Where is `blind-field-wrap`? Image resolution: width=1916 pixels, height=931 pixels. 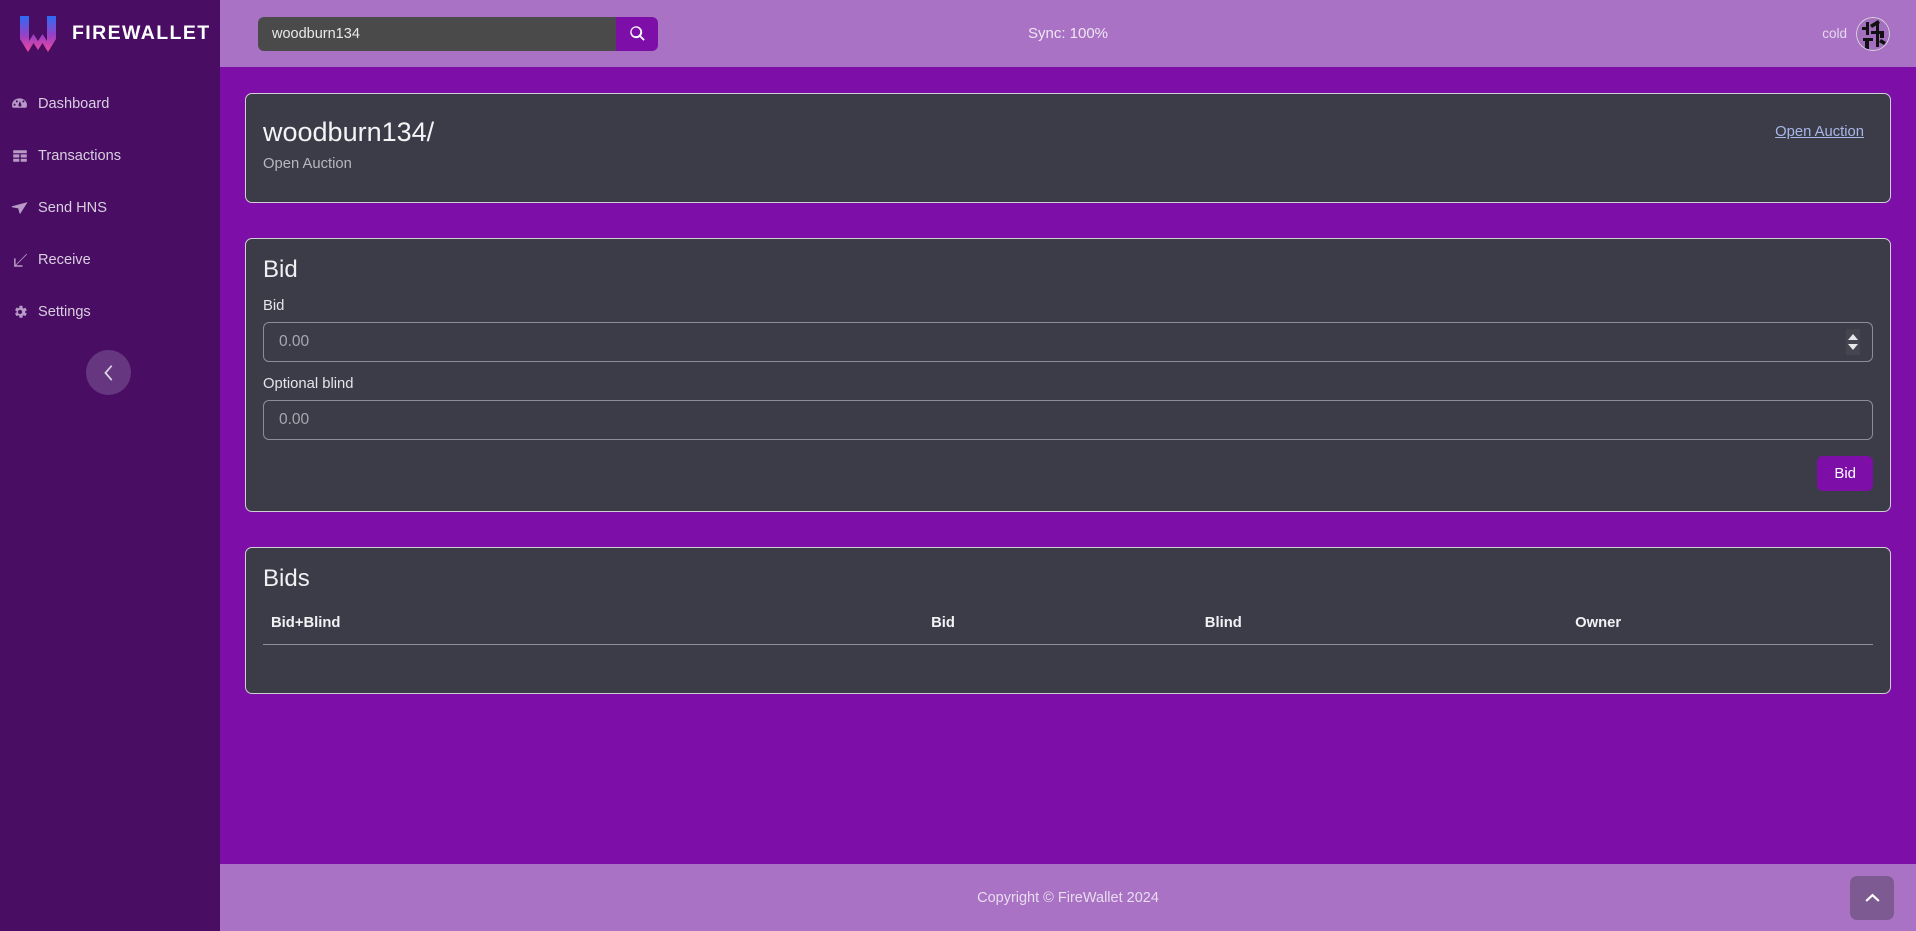 blind-field-wrap is located at coordinates (1068, 420).